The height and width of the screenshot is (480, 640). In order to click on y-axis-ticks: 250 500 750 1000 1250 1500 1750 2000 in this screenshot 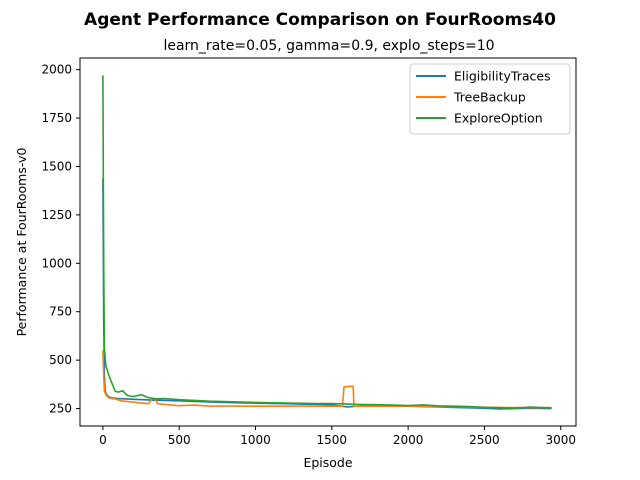, I will do `click(60, 239)`.